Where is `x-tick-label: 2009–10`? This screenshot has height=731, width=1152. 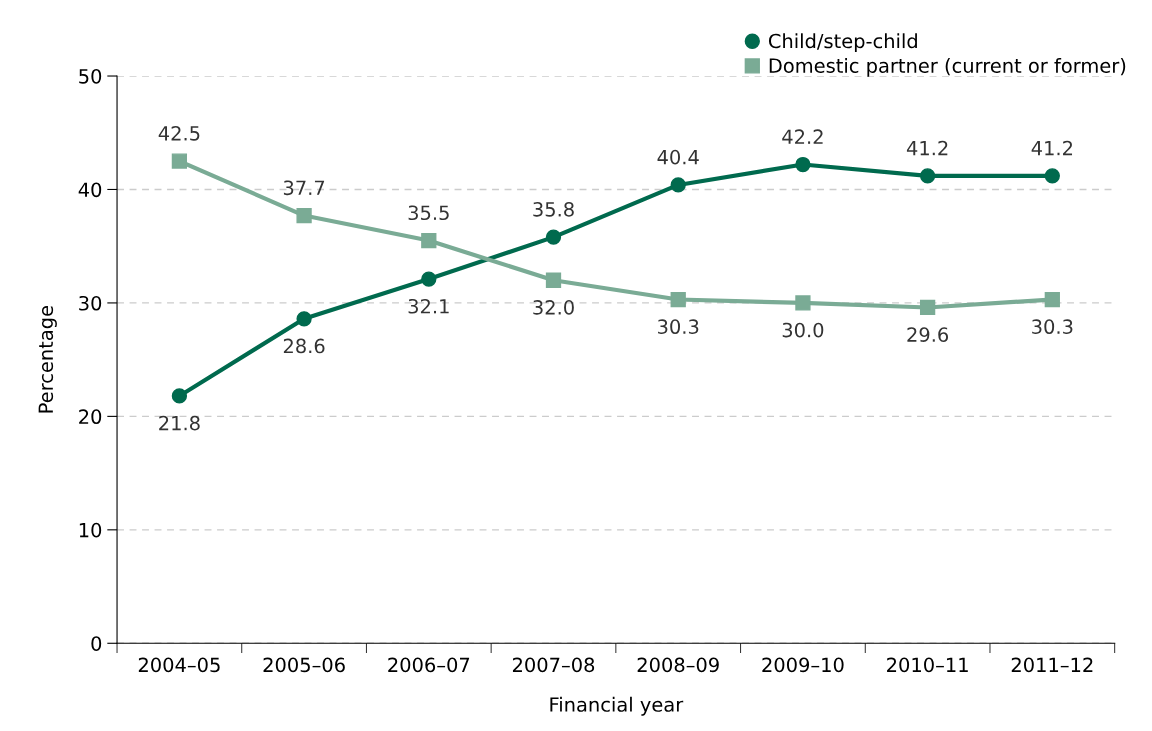 x-tick-label: 2009–10 is located at coordinates (803, 665).